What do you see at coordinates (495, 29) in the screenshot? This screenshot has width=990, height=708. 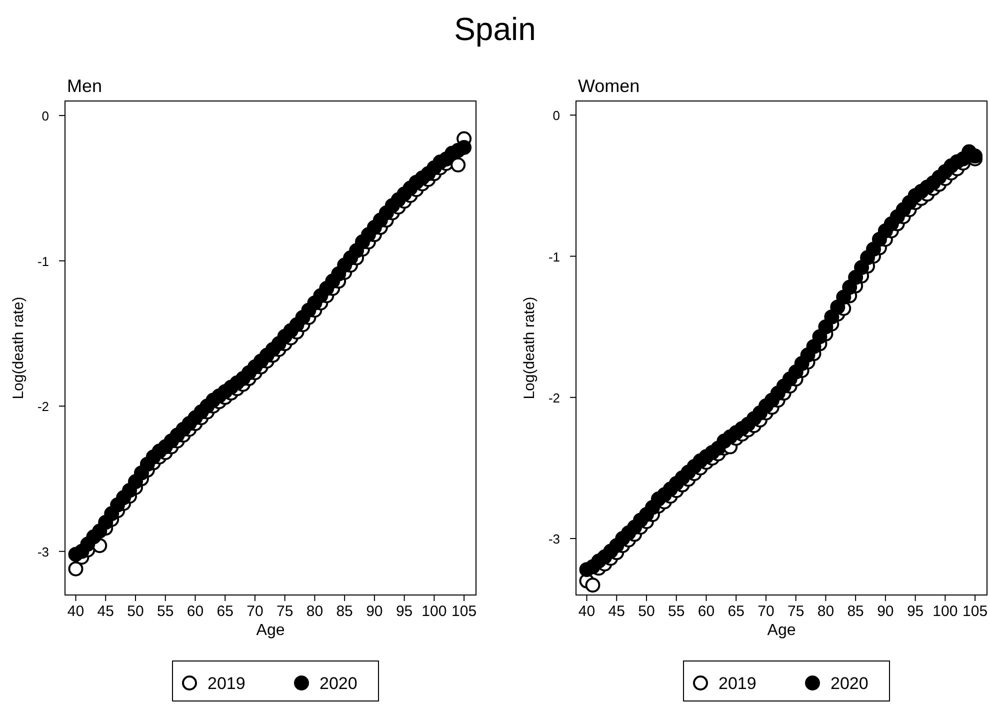 I see `chart-title: Spain` at bounding box center [495, 29].